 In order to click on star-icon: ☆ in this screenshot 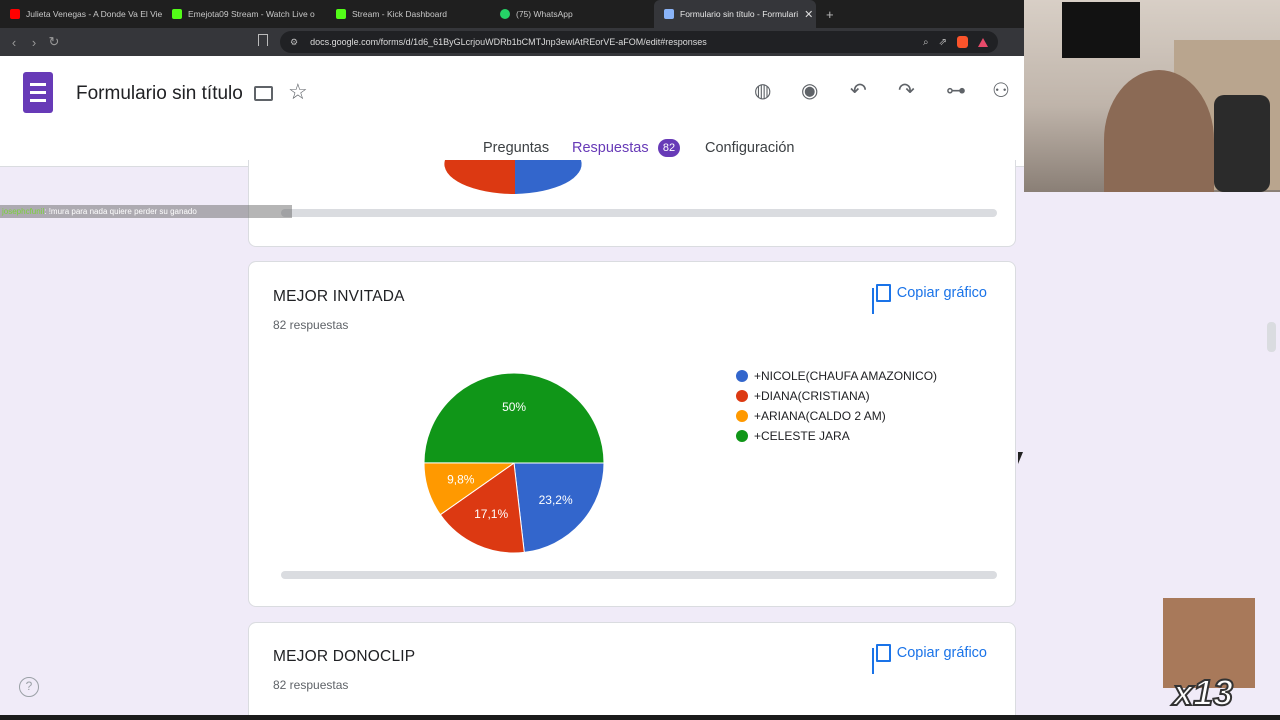, I will do `click(298, 91)`.